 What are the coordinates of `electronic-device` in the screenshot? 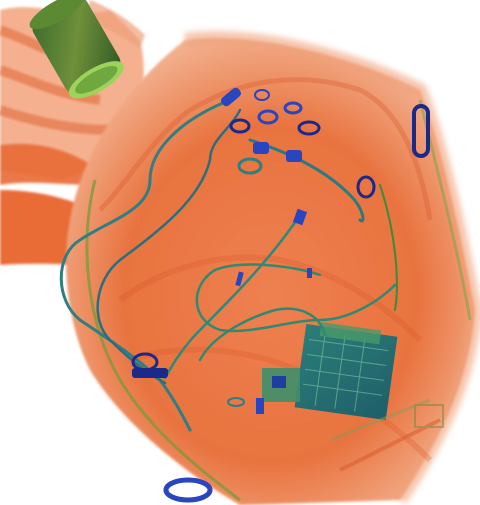 It's located at (330, 371).